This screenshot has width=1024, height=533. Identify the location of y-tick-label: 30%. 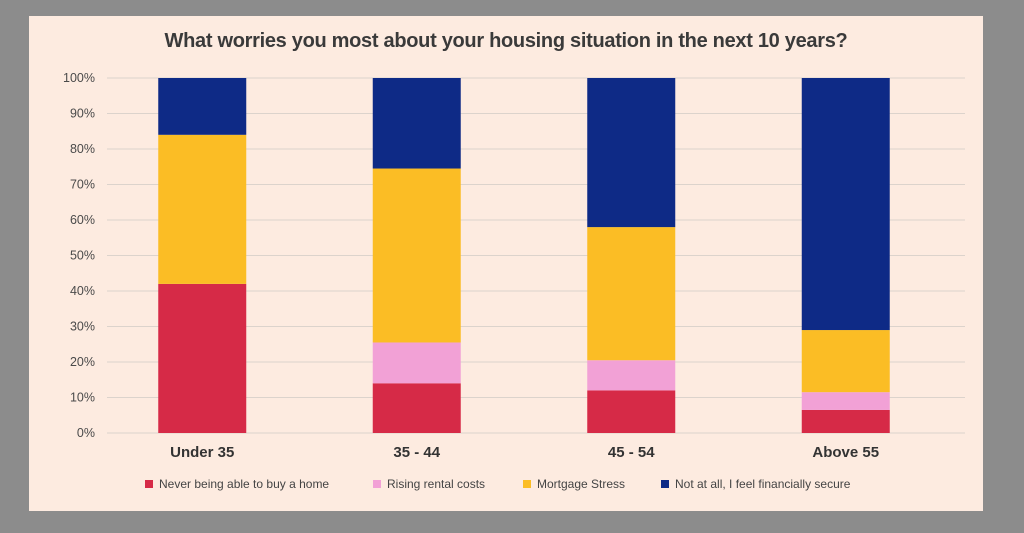
(82, 327).